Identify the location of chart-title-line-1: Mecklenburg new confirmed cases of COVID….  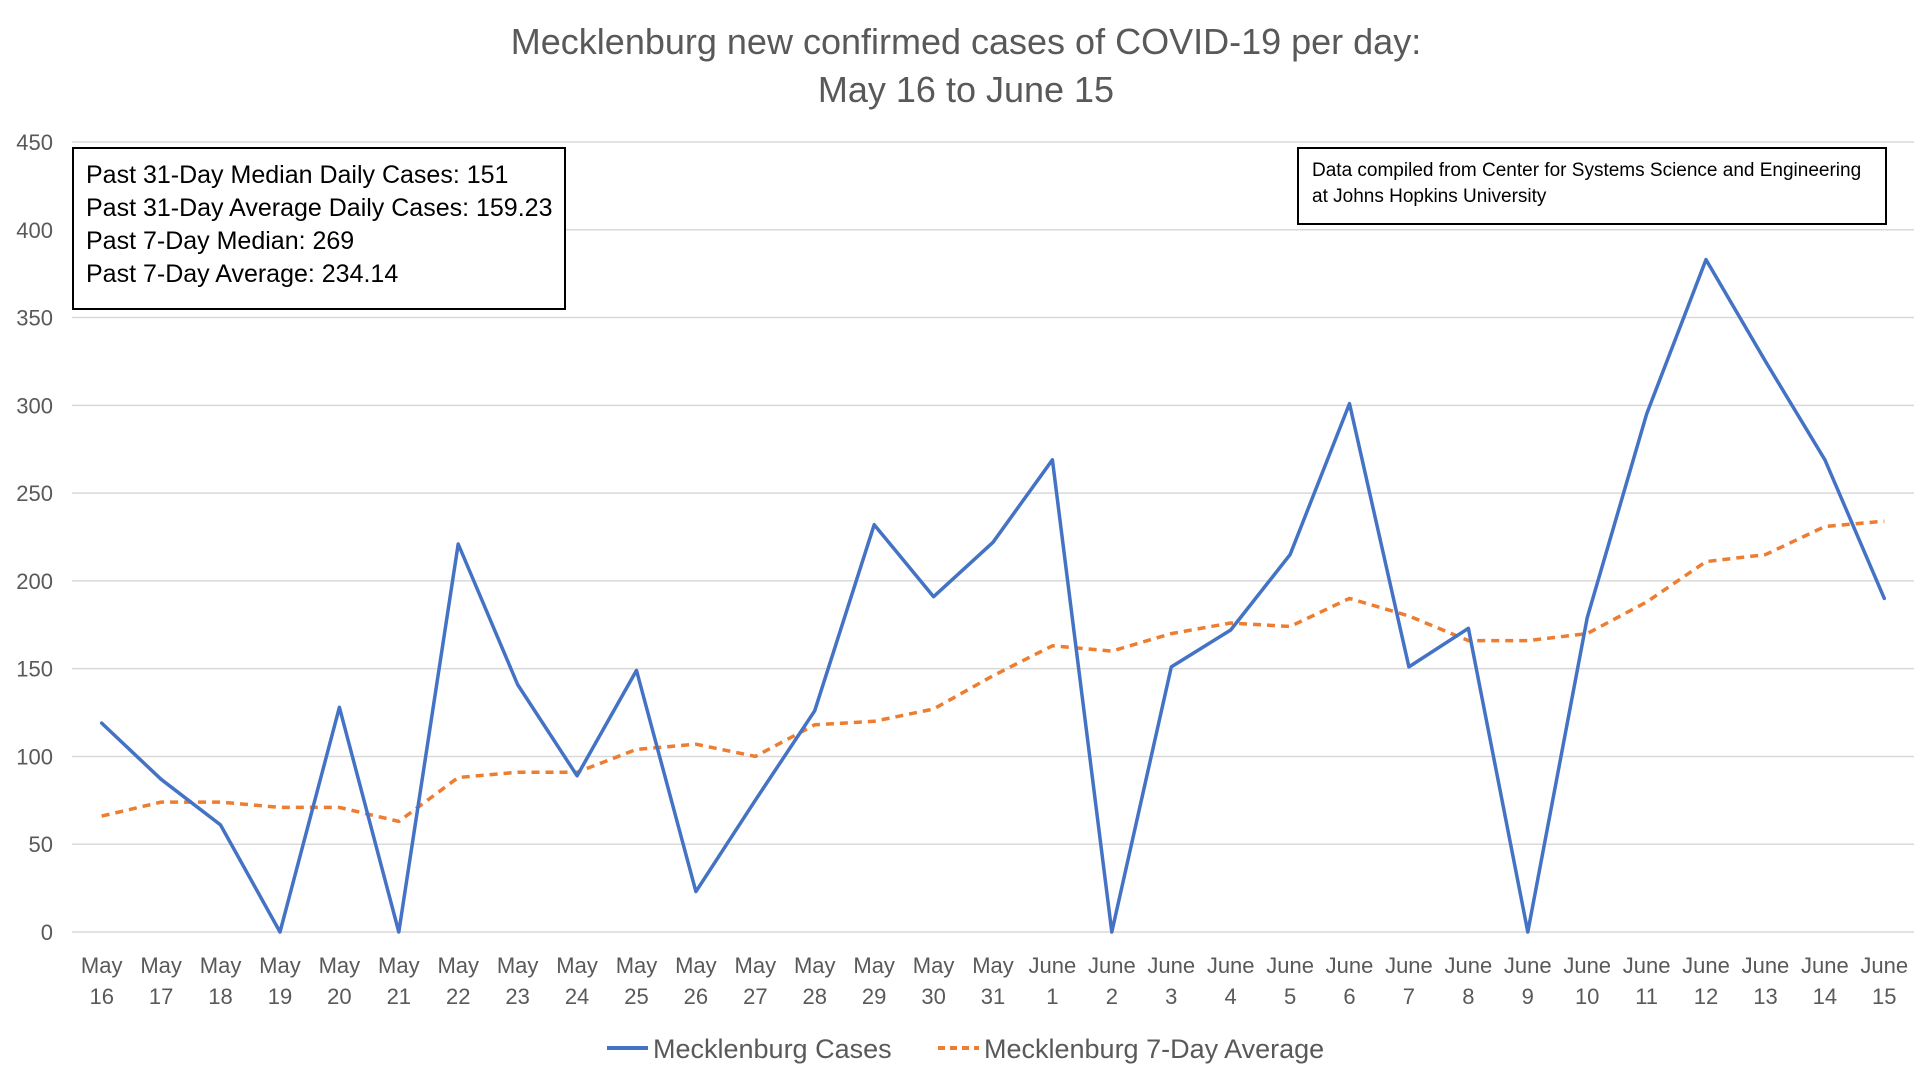
(966, 41).